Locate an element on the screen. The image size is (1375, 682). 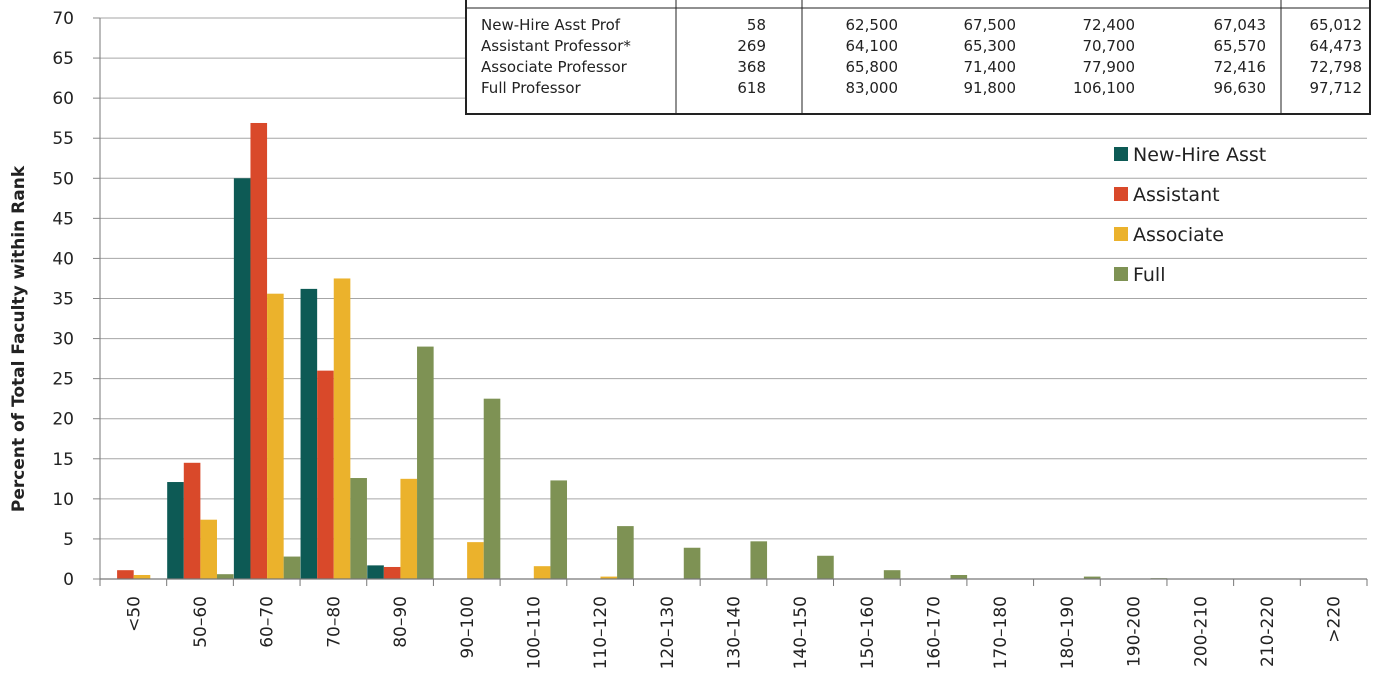
y-tick-label: 55 is located at coordinates (63, 139).